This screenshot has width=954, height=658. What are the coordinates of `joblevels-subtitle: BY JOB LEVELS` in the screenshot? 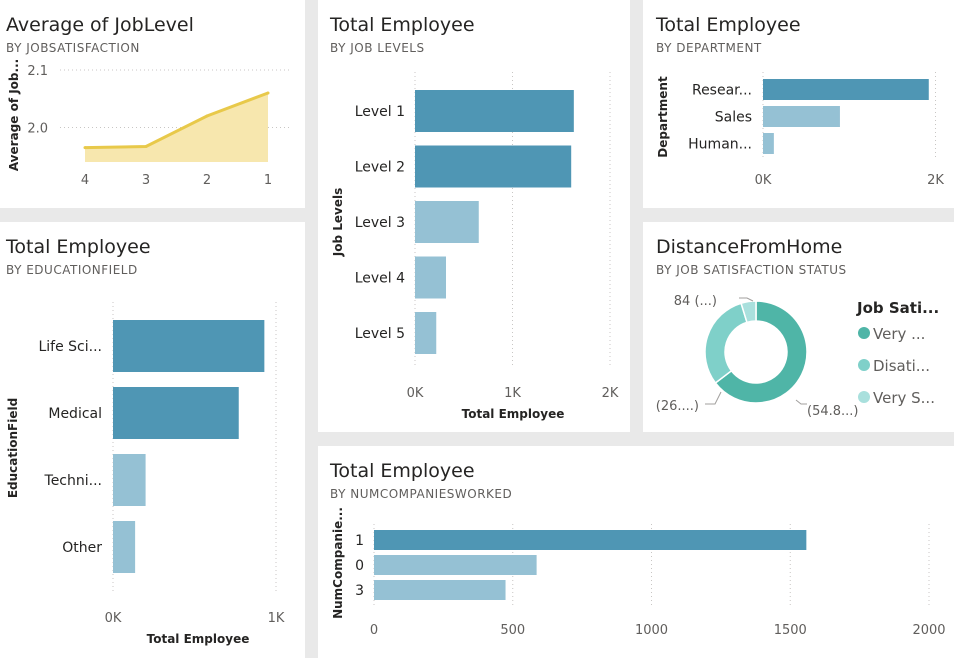 It's located at (377, 48).